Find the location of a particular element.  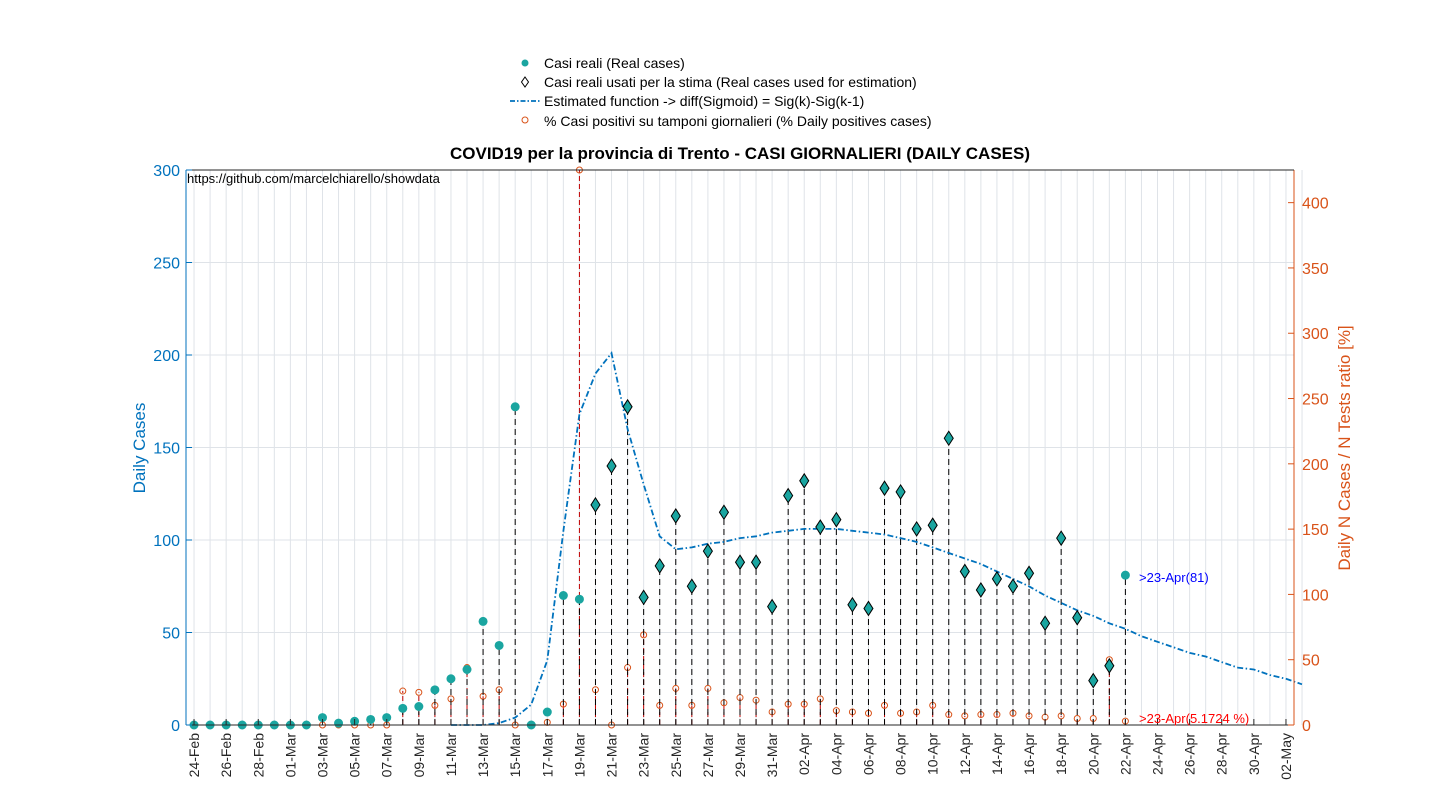

x-tick-label: 30-Apr is located at coordinates (1254, 754).